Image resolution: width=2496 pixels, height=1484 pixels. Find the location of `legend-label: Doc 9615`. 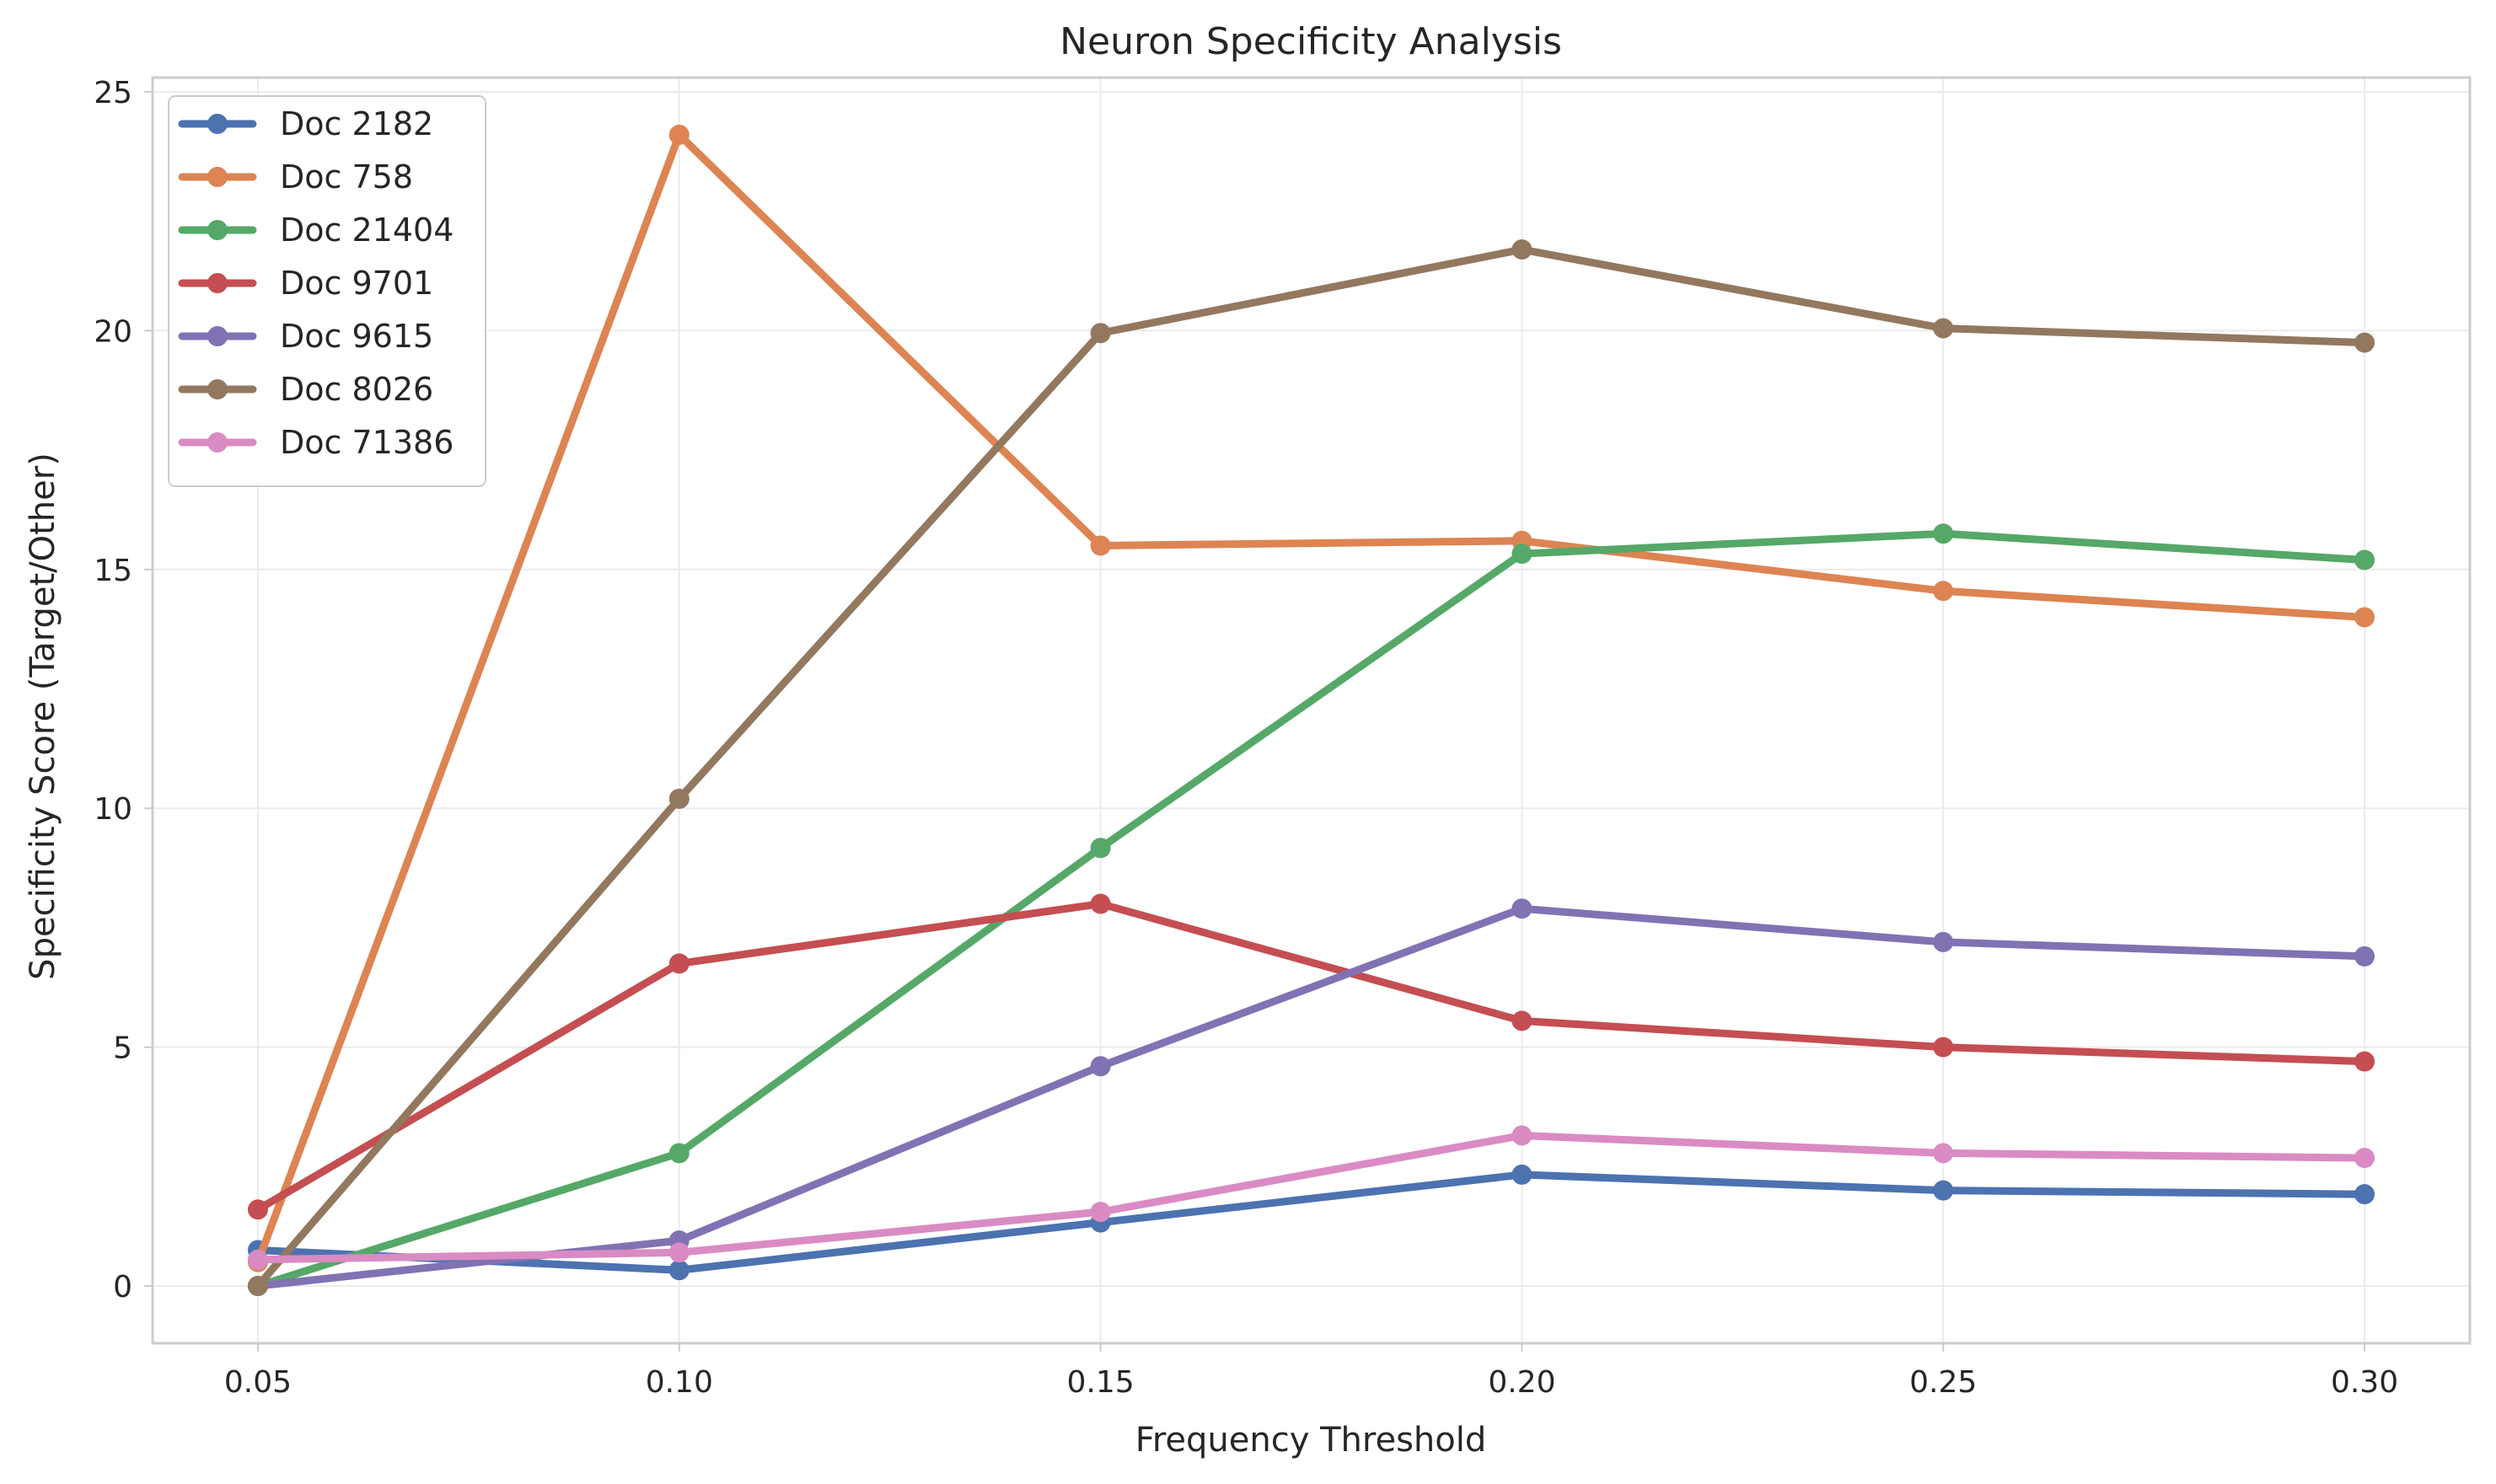

legend-label: Doc 9615 is located at coordinates (356, 336).